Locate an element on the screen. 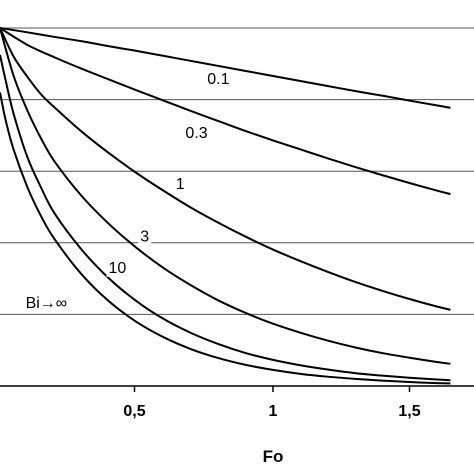 This screenshot has height=474, width=474. x-axis-label: Fo is located at coordinates (273, 456).